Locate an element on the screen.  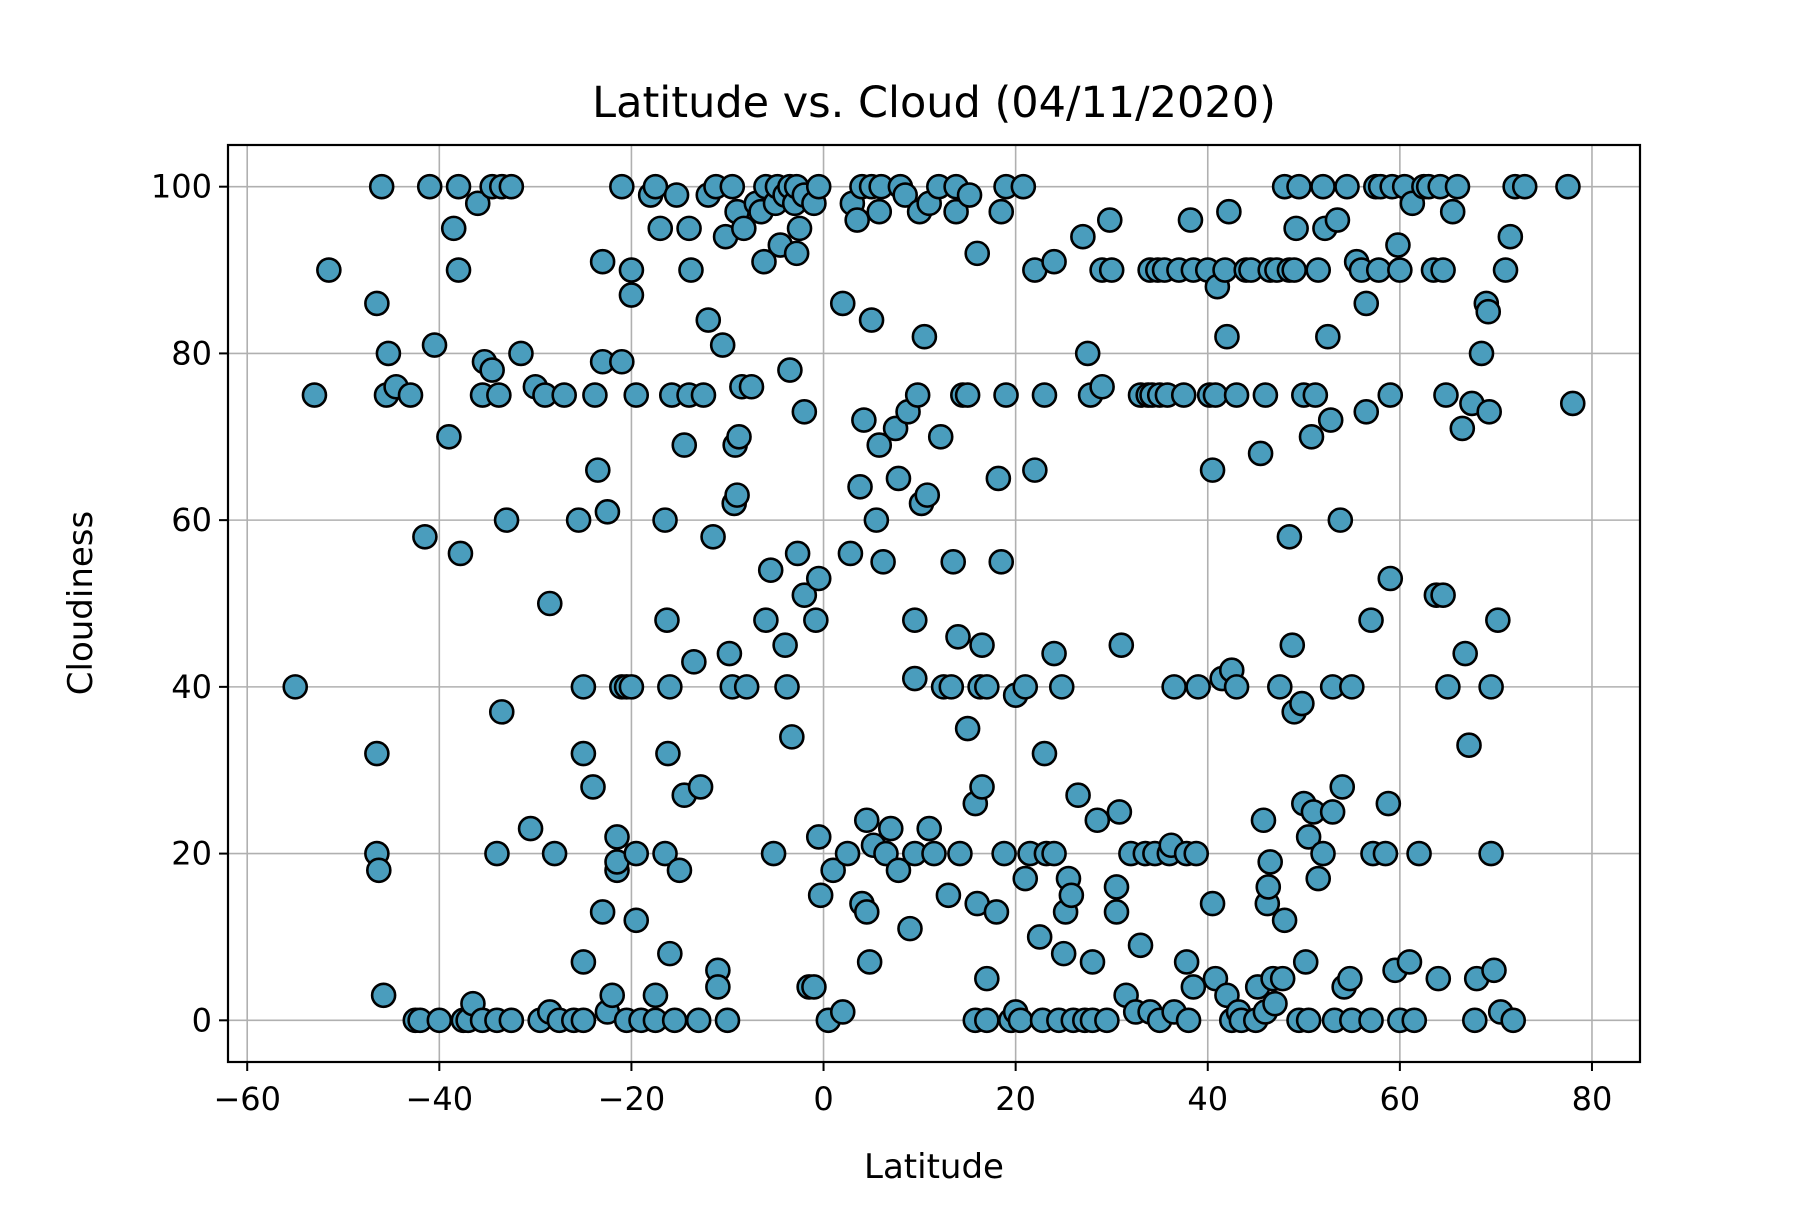
x-tick-label: 40 is located at coordinates (1207, 1099).